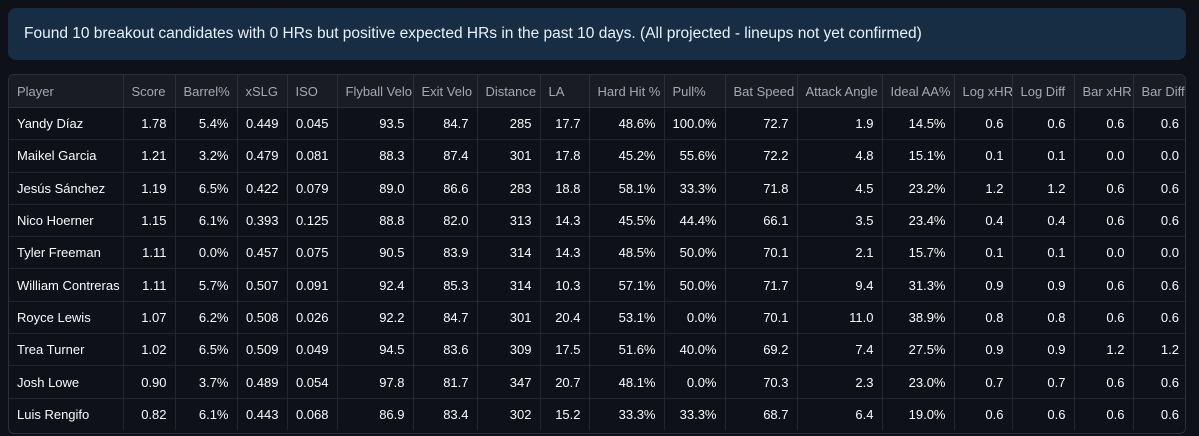 The height and width of the screenshot is (436, 1199). Describe the element at coordinates (918, 253) in the screenshot. I see `table-cell: 15.7%` at that location.